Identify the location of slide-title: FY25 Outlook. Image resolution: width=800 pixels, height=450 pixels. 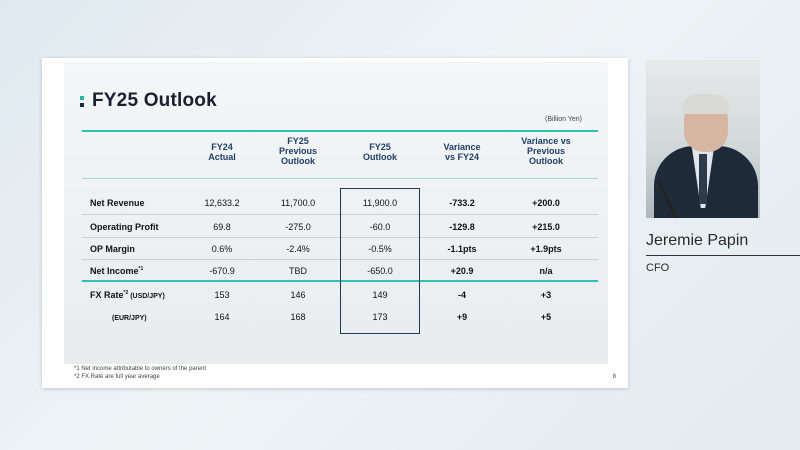
(154, 100).